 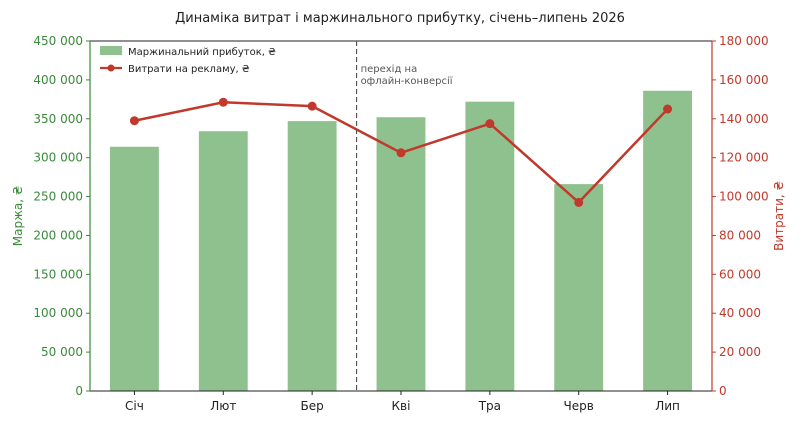 What do you see at coordinates (58, 41) in the screenshot?
I see `left-tick-label: 450 000` at bounding box center [58, 41].